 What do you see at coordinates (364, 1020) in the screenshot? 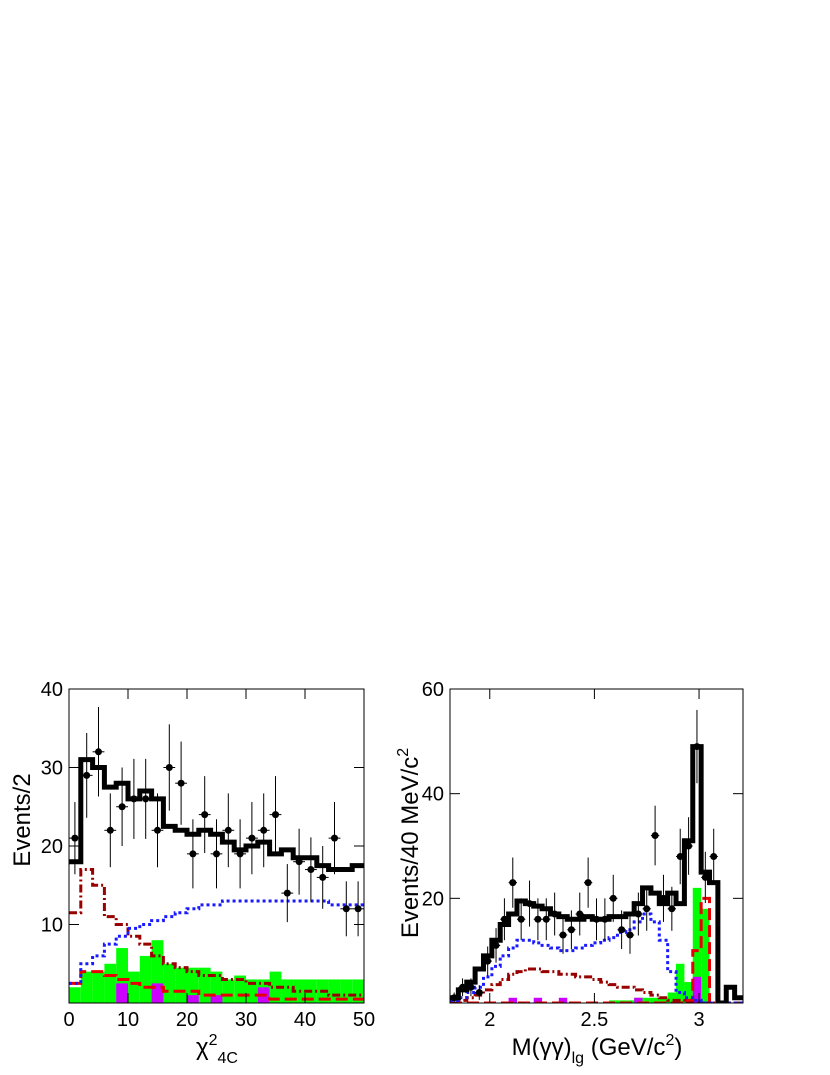
I see `x-tick-label: 50` at bounding box center [364, 1020].